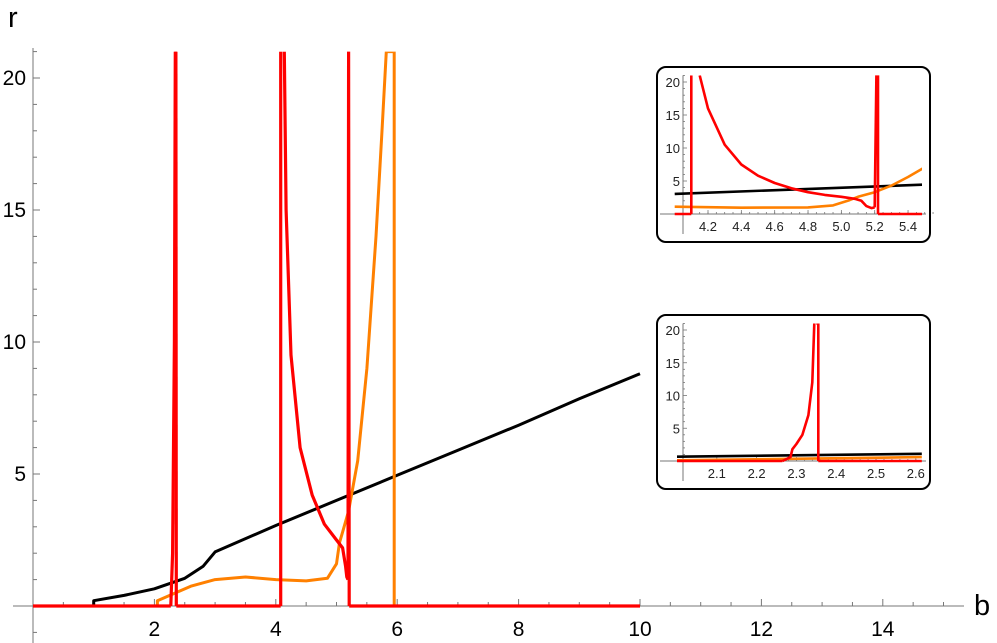 This screenshot has height=643, width=997. What do you see at coordinates (14, 78) in the screenshot?
I see `y-tick-label: 20` at bounding box center [14, 78].